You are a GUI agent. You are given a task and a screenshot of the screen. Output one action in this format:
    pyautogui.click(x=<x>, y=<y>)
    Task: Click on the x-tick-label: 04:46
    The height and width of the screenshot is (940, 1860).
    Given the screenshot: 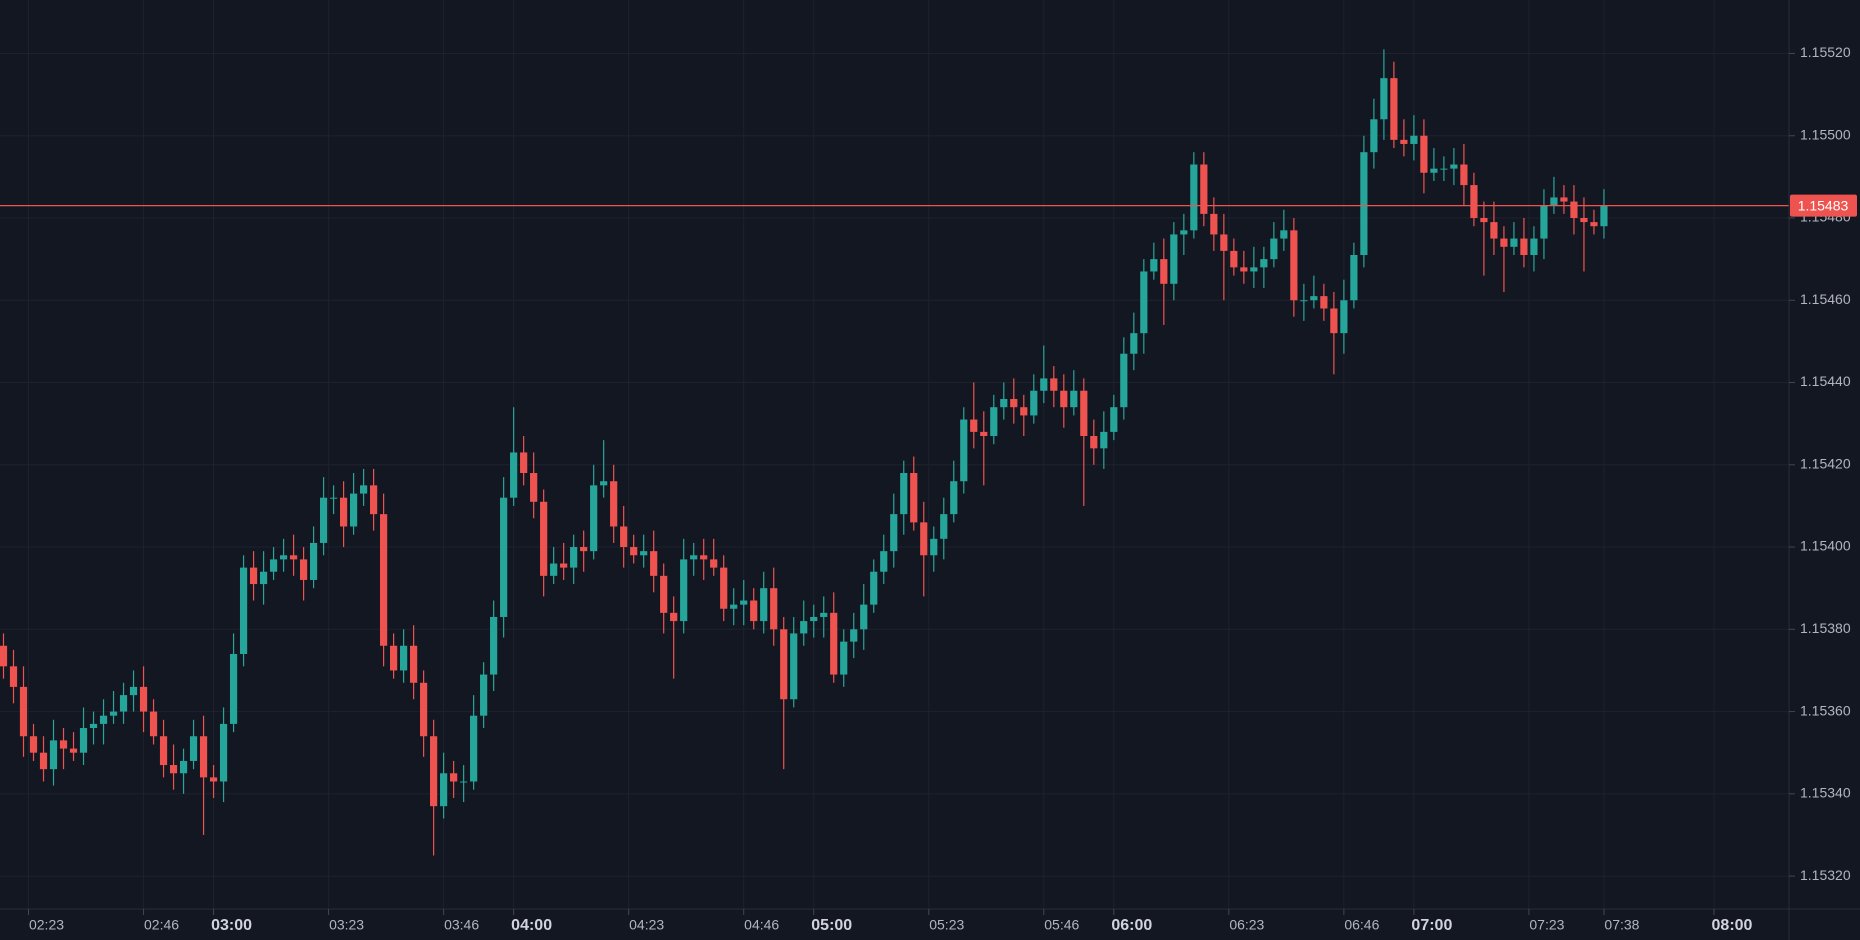 What is the action you would take?
    pyautogui.click(x=761, y=925)
    